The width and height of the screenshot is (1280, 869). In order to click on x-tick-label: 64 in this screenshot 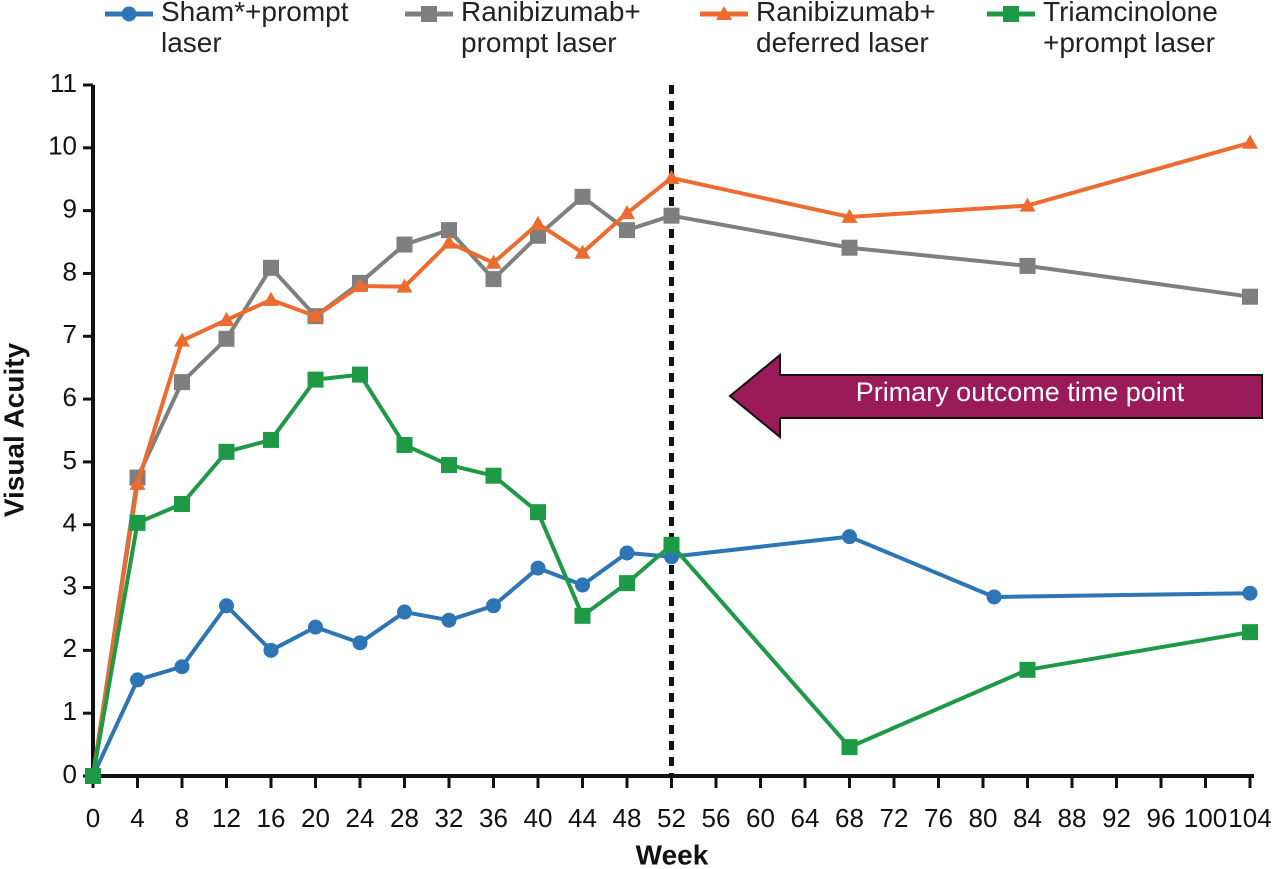, I will do `click(805, 818)`.